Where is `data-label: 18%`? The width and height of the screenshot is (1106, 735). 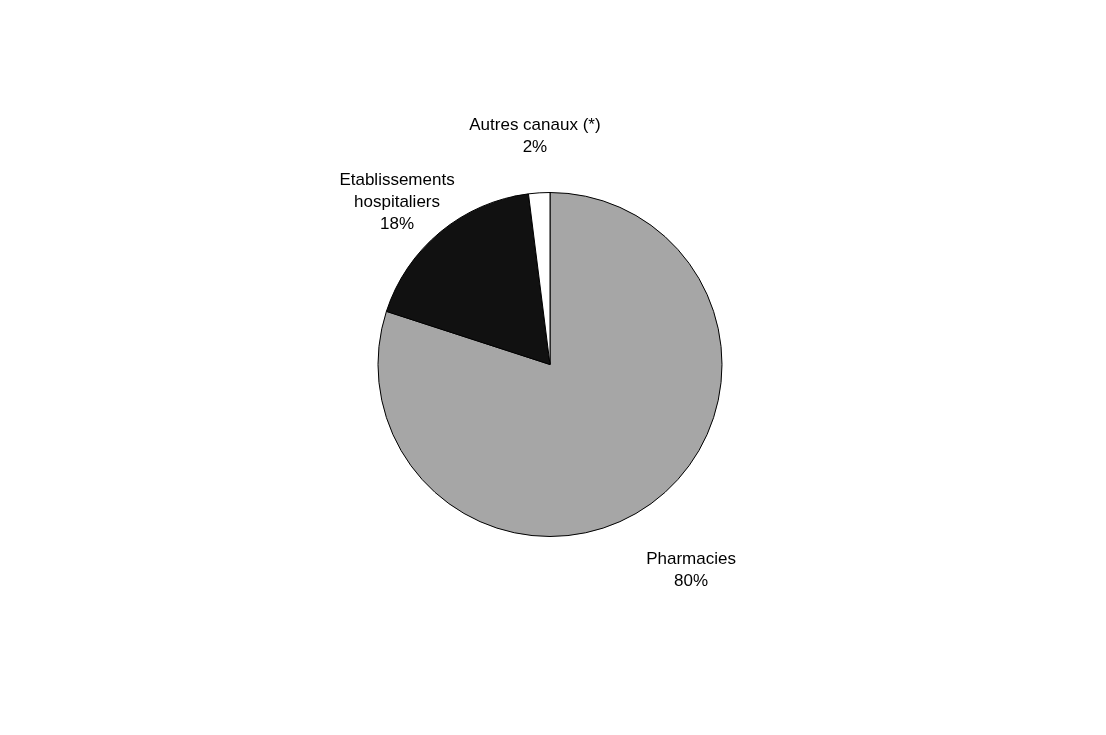 data-label: 18% is located at coordinates (397, 223).